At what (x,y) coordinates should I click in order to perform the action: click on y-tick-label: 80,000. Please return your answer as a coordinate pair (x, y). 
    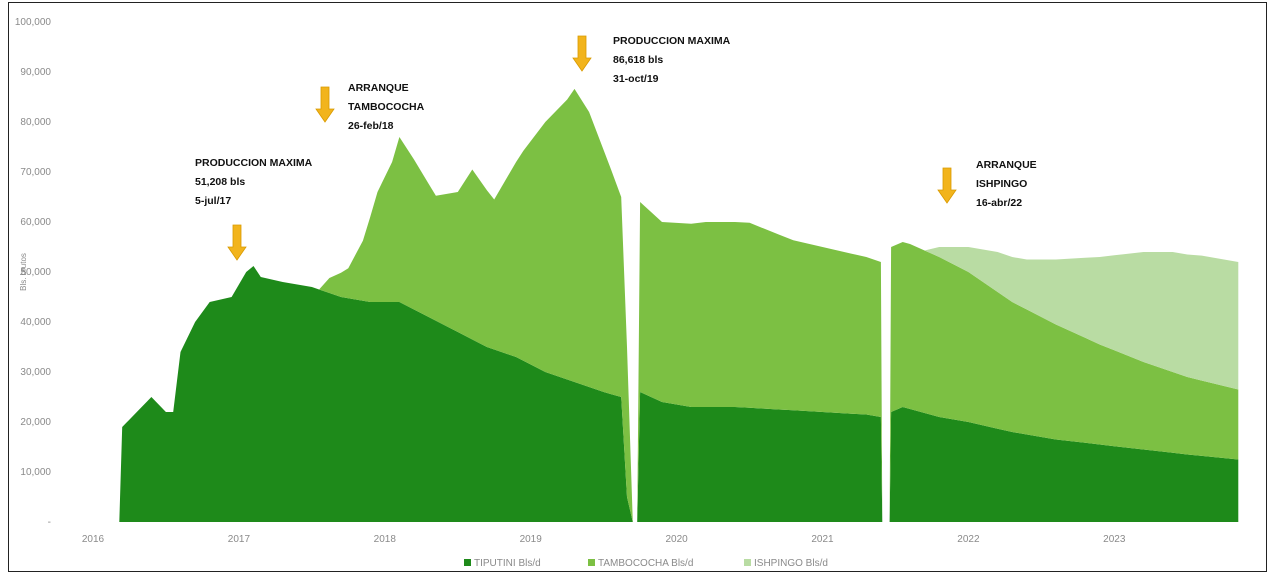
    Looking at the image, I should click on (35, 122).